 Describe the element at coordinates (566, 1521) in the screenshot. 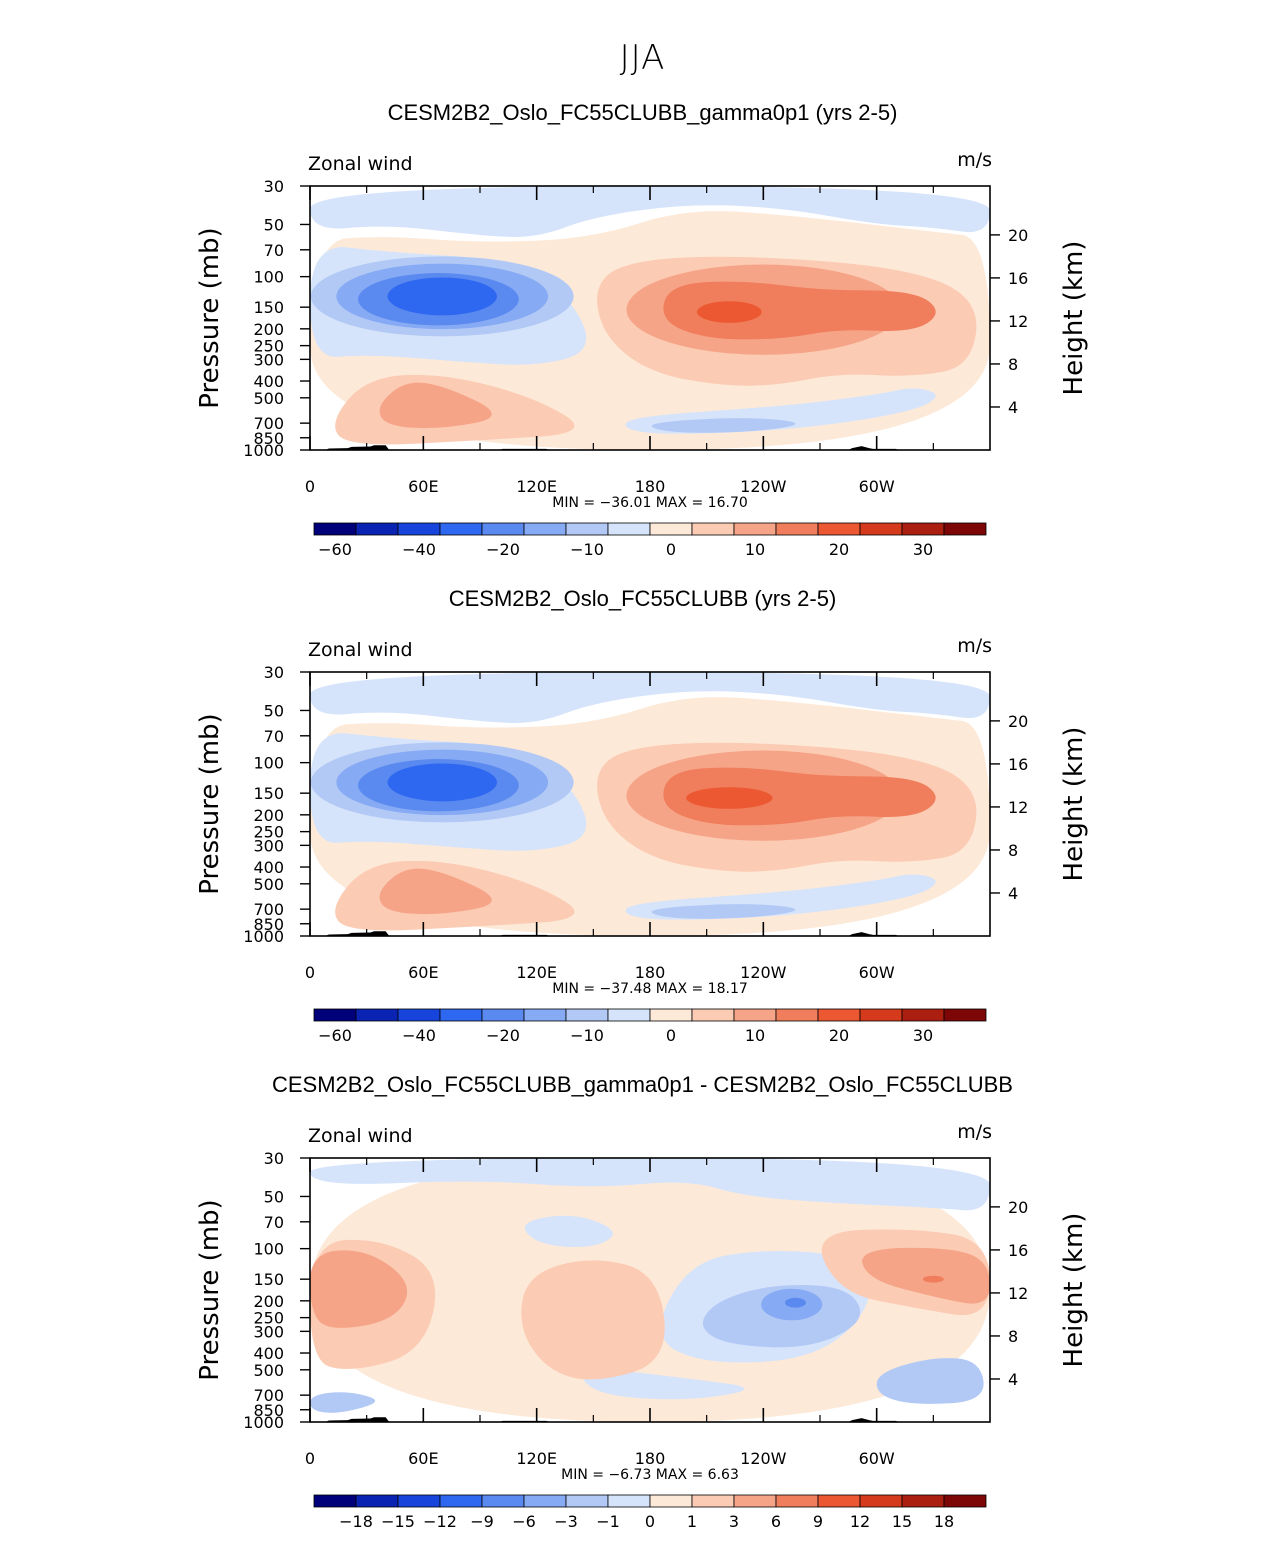

I see `colorbar-label: −3` at that location.